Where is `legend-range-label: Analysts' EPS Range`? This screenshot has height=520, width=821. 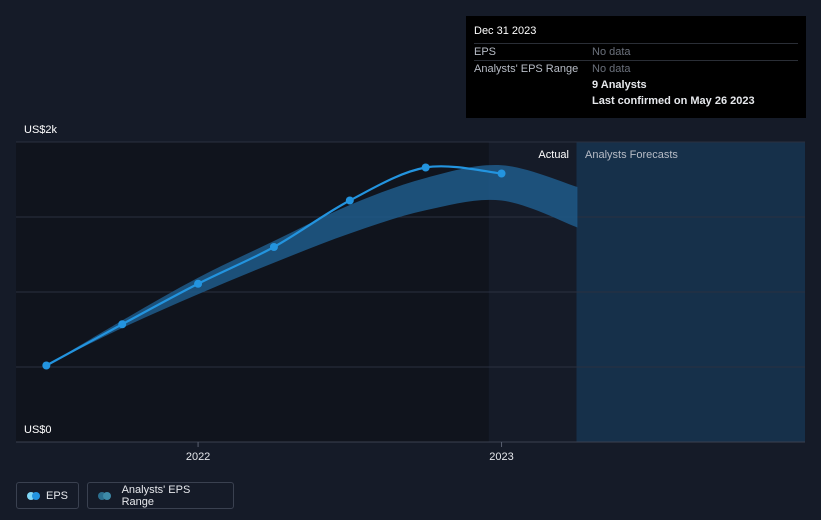 legend-range-label: Analysts' EPS Range is located at coordinates (156, 495).